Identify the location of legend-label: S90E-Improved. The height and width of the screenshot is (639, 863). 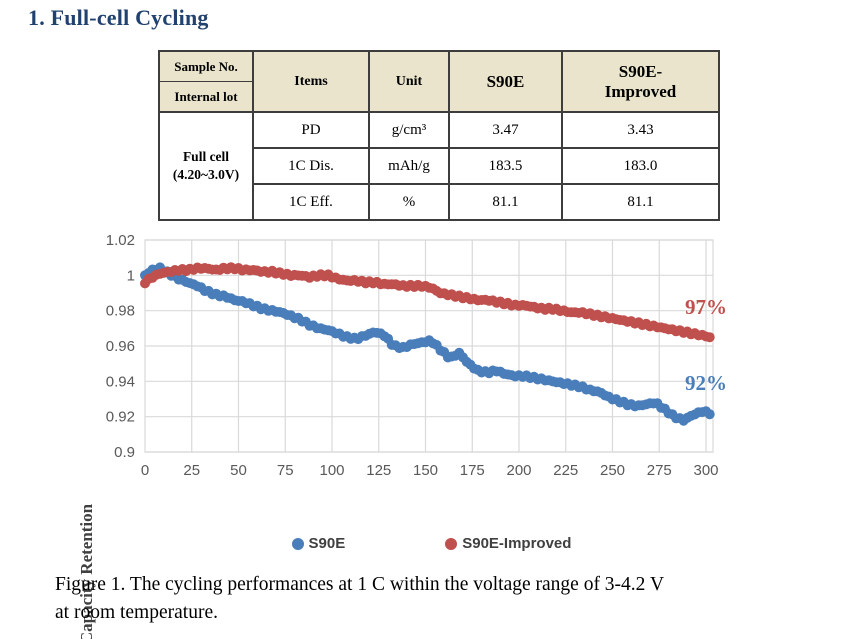
(517, 543).